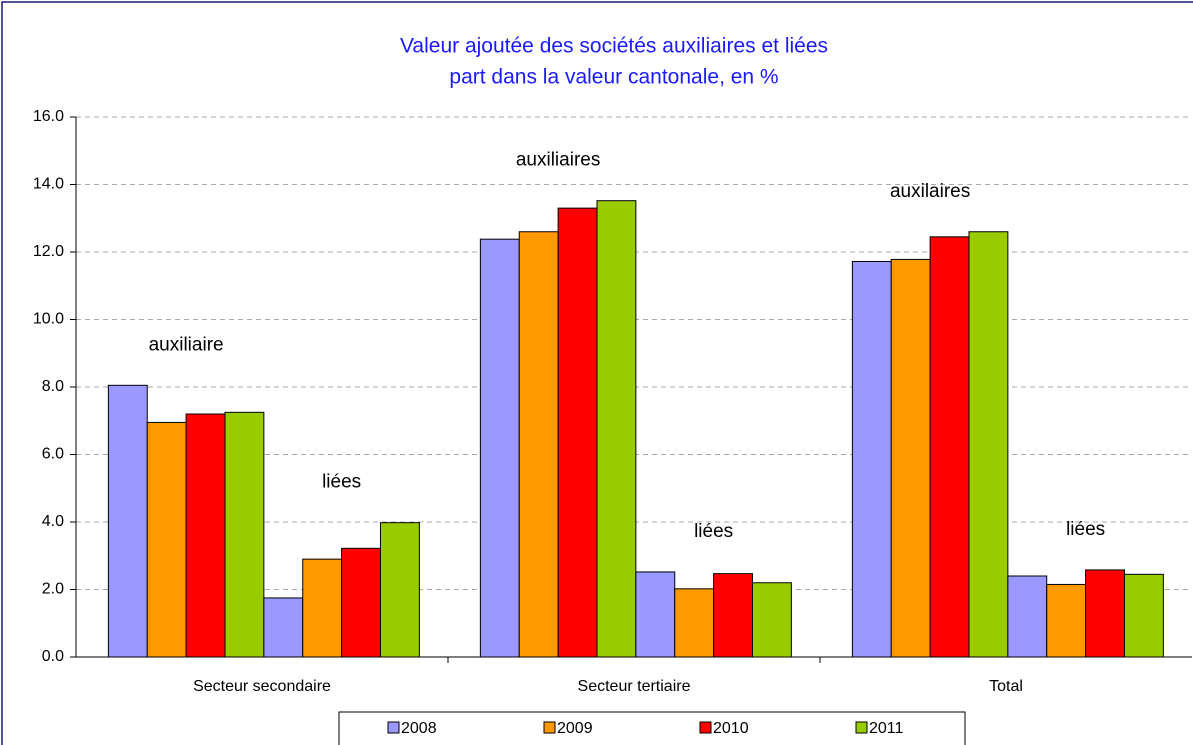  Describe the element at coordinates (48, 184) in the screenshot. I see `y-tick-label: 14.0` at that location.